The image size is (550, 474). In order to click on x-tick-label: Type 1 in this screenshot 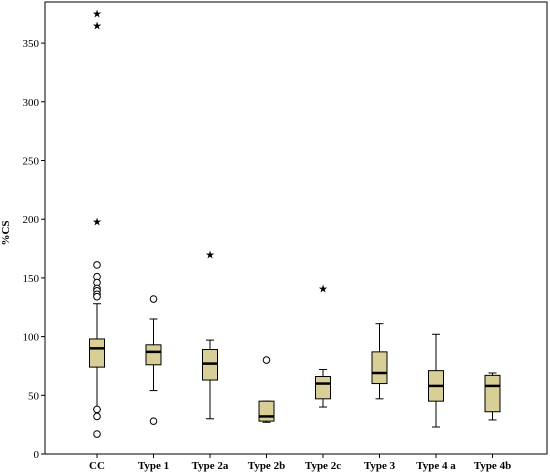, I will do `click(153, 466)`.